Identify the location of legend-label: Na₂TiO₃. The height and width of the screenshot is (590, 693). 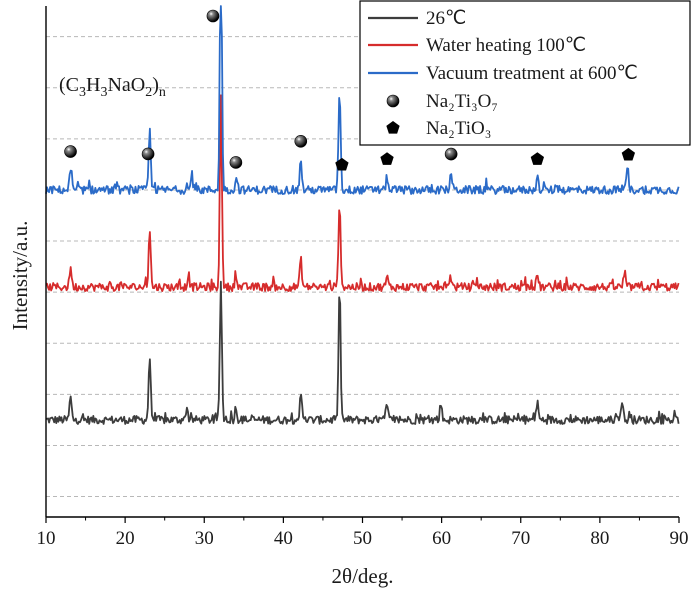
(458, 128).